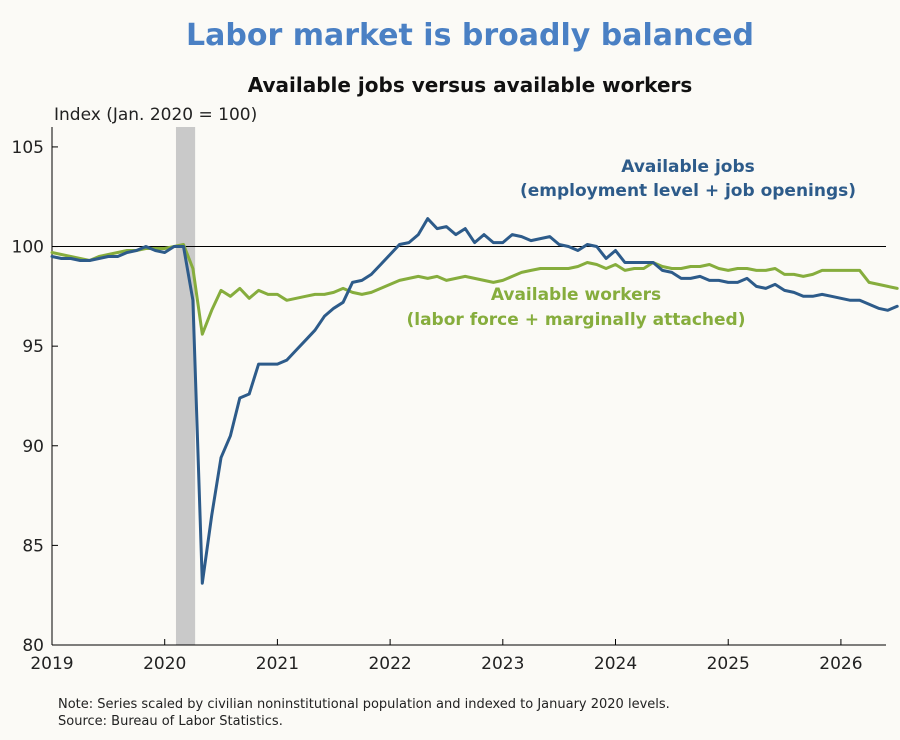 The height and width of the screenshot is (740, 900). I want to click on x-tick-label: 2022, so click(389, 664).